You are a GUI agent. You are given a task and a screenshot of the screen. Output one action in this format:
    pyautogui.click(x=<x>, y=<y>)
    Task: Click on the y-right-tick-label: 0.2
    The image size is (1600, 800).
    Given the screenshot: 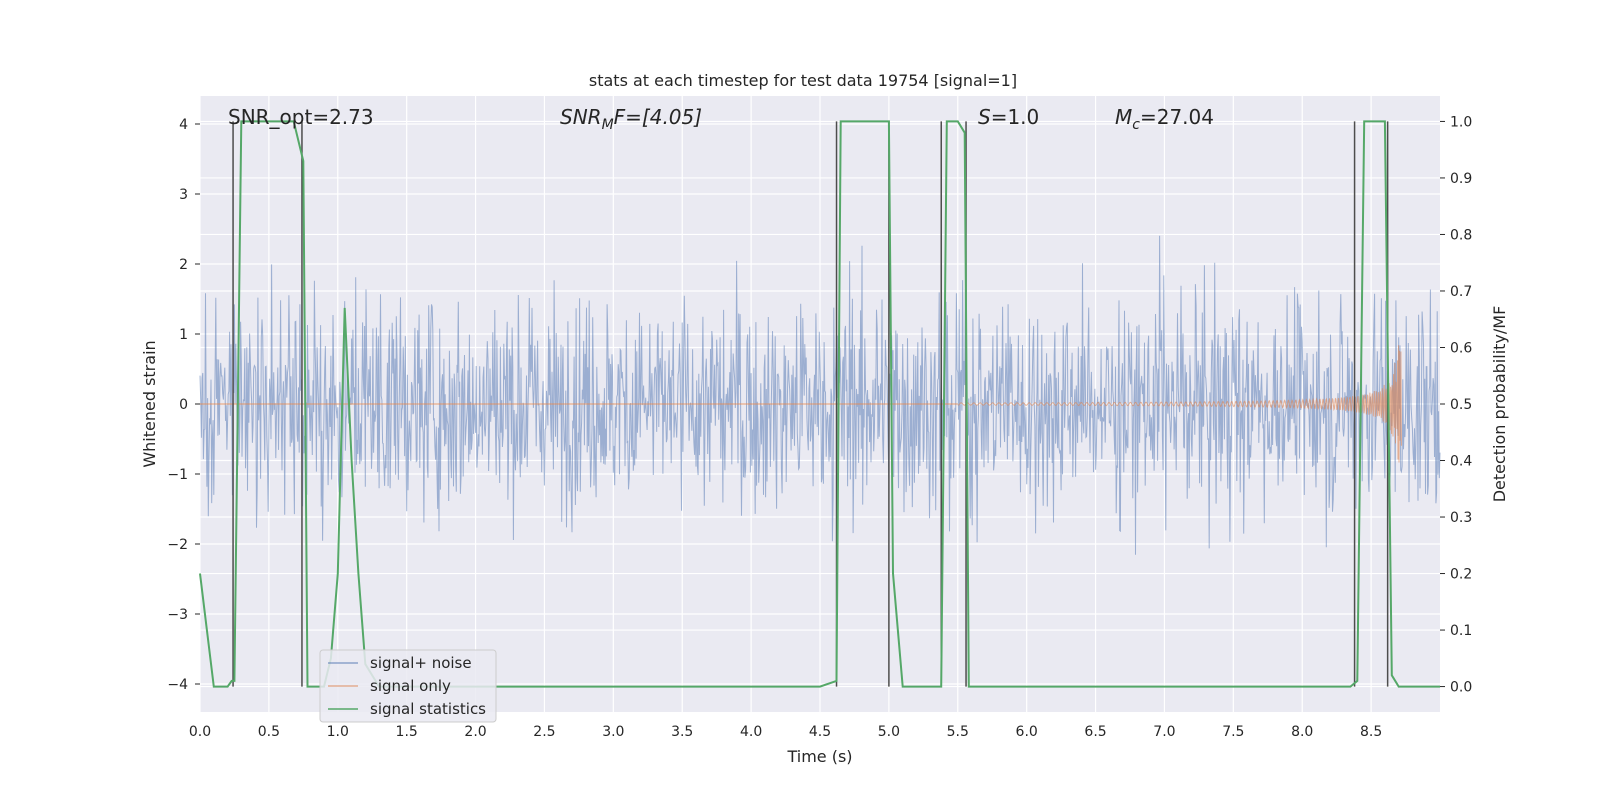 What is the action you would take?
    pyautogui.click(x=1461, y=575)
    